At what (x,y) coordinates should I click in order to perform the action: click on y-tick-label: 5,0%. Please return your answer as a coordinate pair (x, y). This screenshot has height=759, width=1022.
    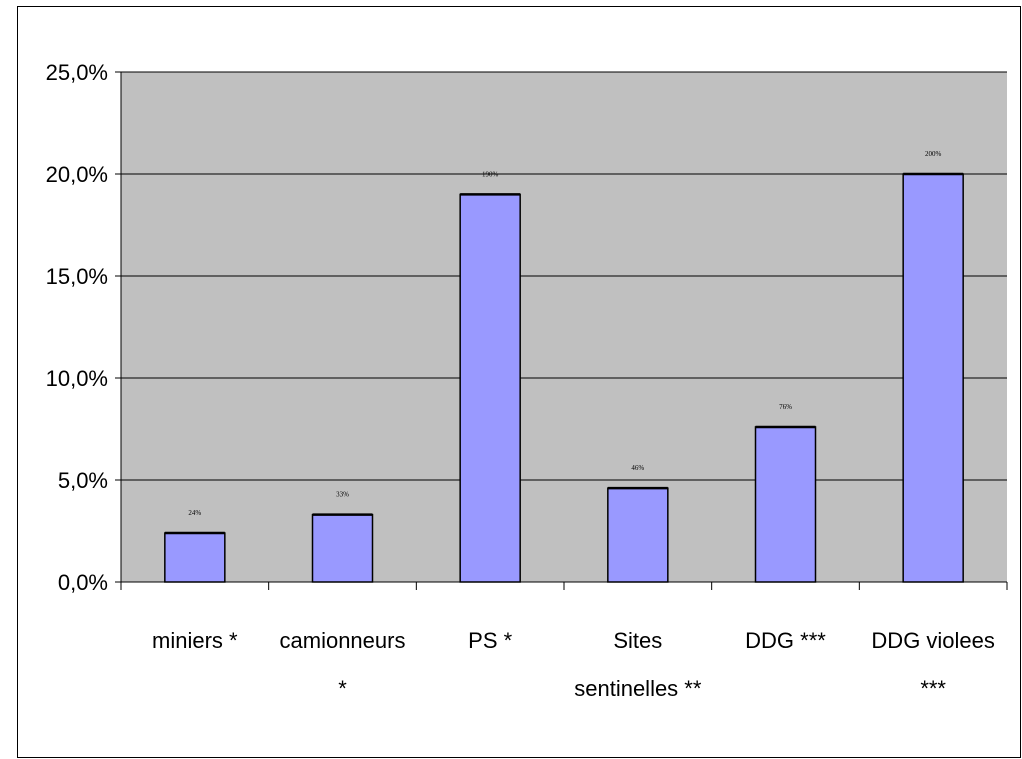
    Looking at the image, I should click on (83, 480).